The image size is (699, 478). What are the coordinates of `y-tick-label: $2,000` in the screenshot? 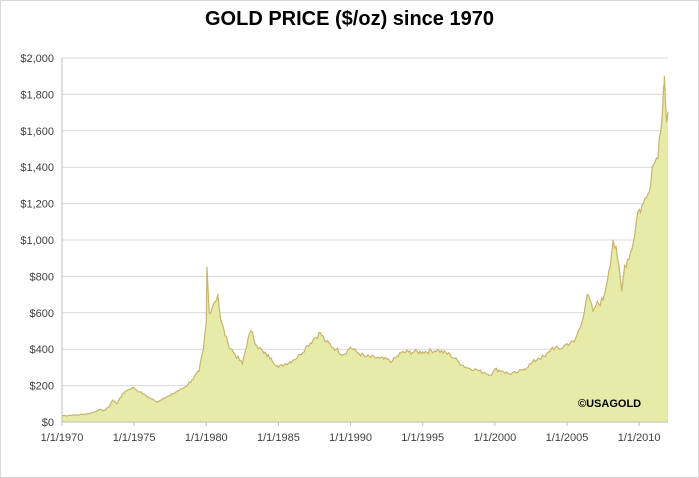 It's located at (37, 59).